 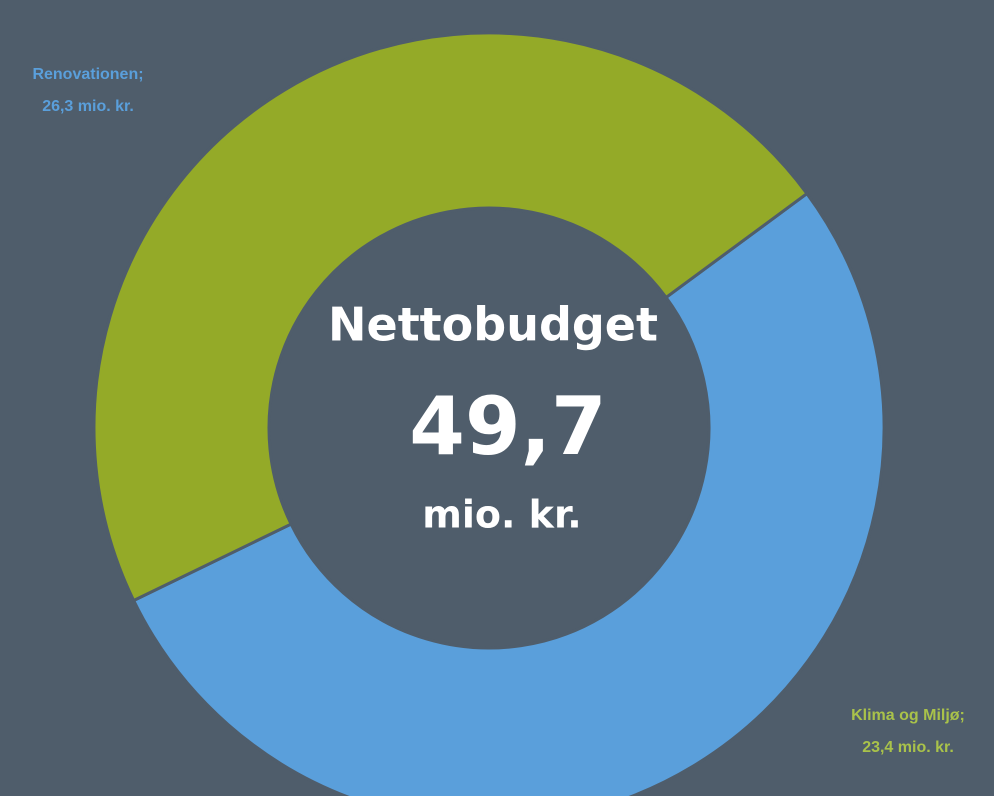 What do you see at coordinates (493, 325) in the screenshot?
I see `center-title: Nettobudget` at bounding box center [493, 325].